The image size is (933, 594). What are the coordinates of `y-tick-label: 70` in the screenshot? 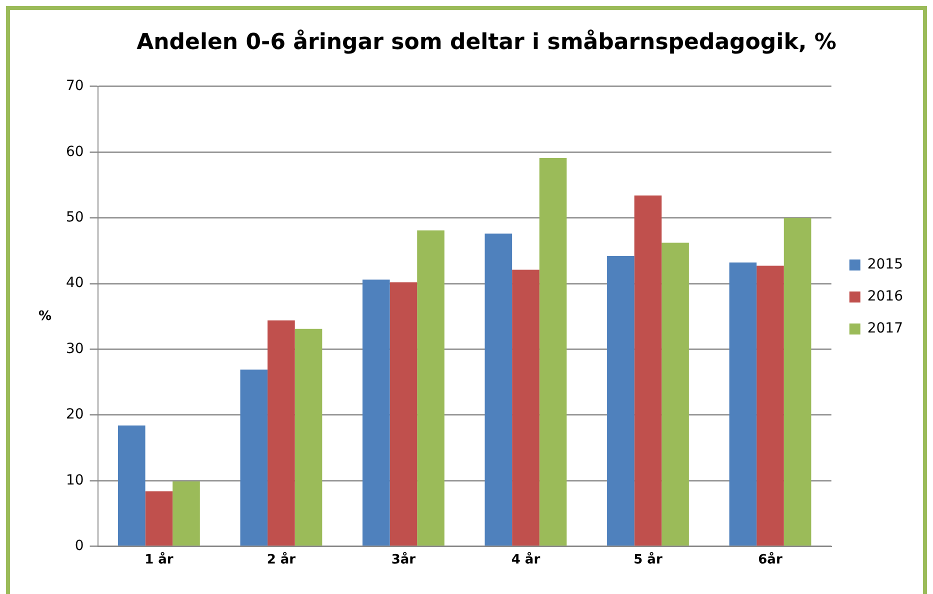 It's located at (75, 86).